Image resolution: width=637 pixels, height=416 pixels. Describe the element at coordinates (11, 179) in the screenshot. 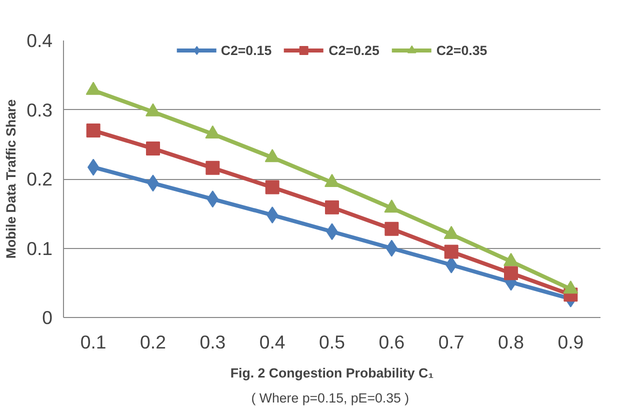

I see `y-axis-title: Mobile Data Traffic Share` at that location.